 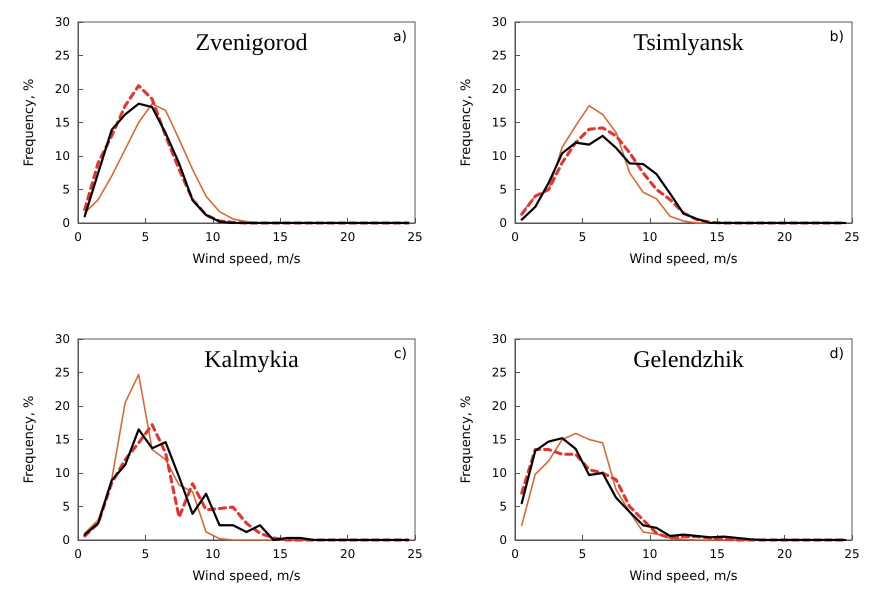 I want to click on annotation: c), so click(x=401, y=354).